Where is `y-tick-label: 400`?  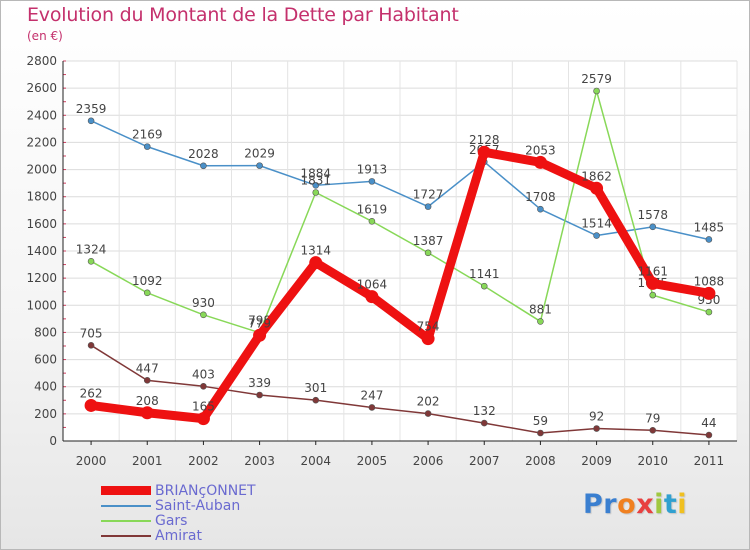
y-tick-label: 400 is located at coordinates (45, 387).